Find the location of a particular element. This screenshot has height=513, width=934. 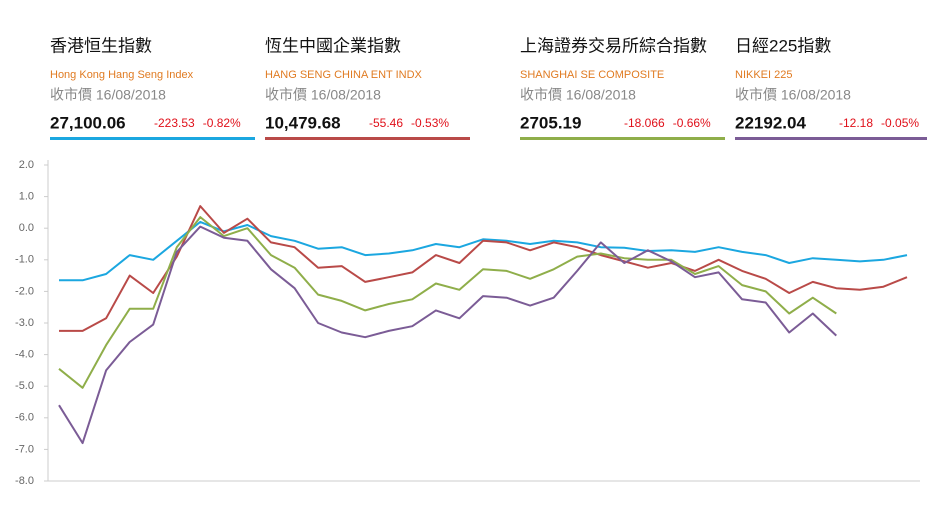

y-tick-label: 2.0 is located at coordinates (26, 165).